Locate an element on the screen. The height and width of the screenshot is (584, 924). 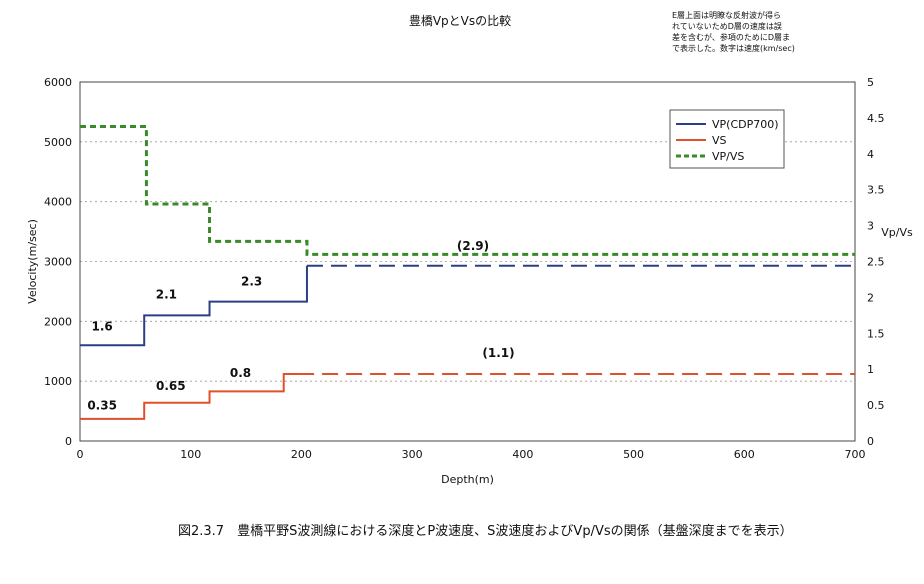
y2-tick-label: 5 is located at coordinates (870, 82).